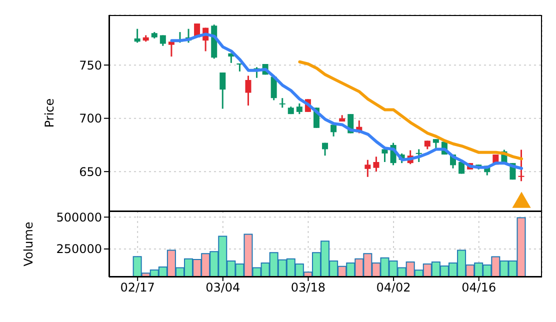 The height and width of the screenshot is (322, 556). Describe the element at coordinates (79, 249) in the screenshot. I see `y-tick-label: 250000` at that location.